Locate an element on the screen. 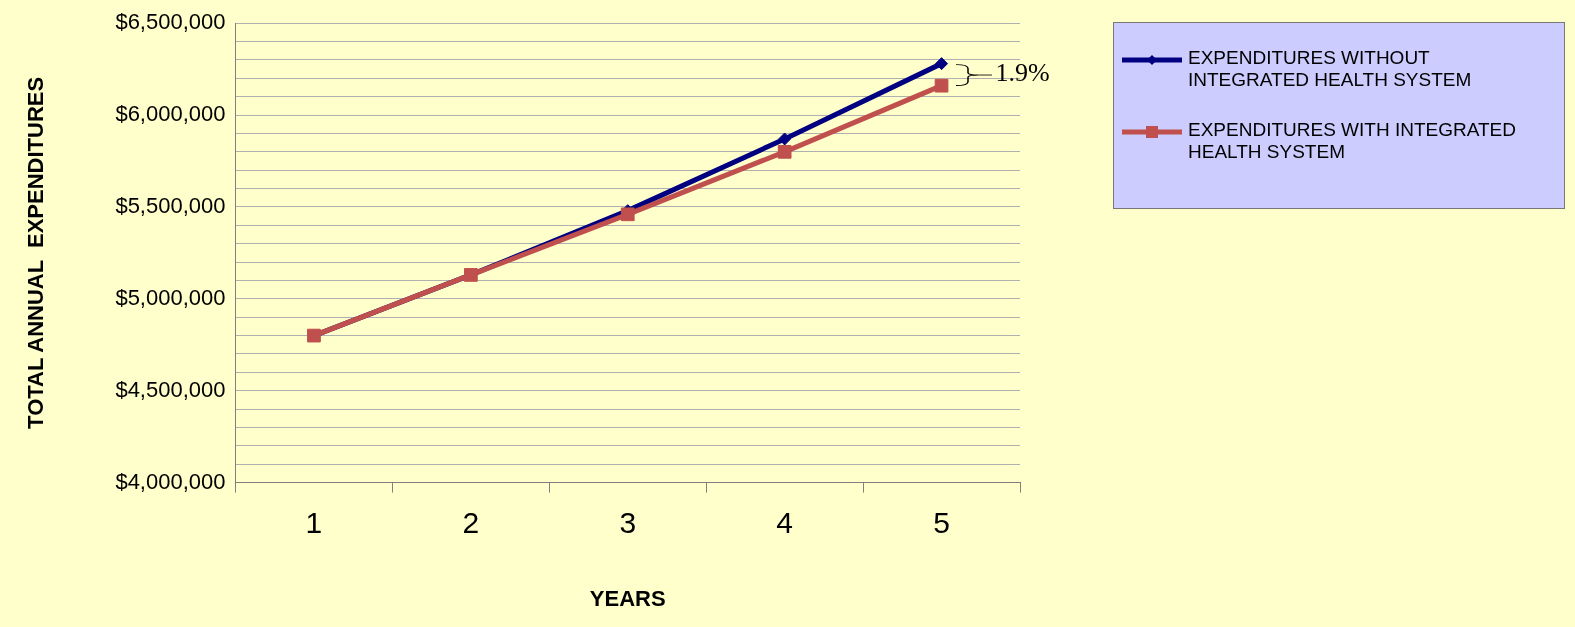 The height and width of the screenshot is (627, 1575). x-tick-label: 5 is located at coordinates (941, 522).